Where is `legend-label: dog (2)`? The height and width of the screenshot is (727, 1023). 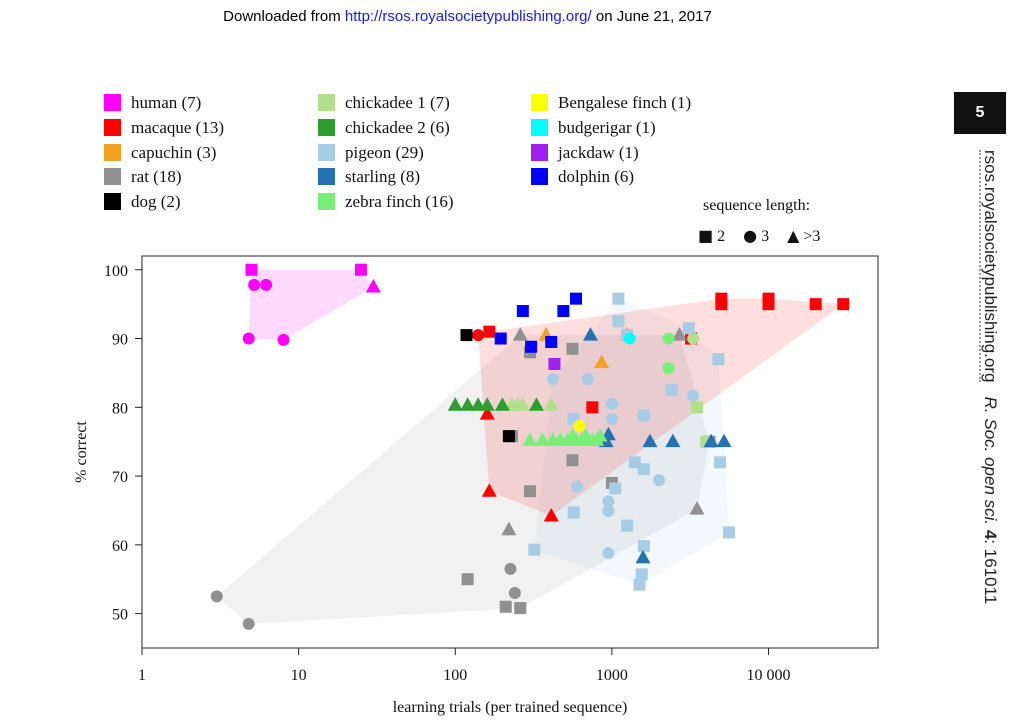 legend-label: dog (2) is located at coordinates (156, 202).